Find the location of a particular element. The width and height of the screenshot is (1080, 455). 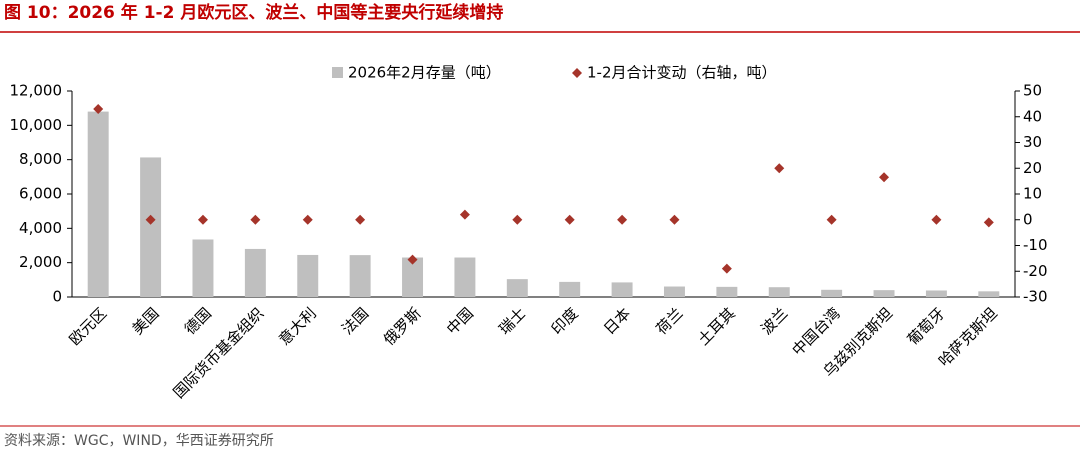

x-tick-label: 国际货币基金组织 is located at coordinates (219, 353).